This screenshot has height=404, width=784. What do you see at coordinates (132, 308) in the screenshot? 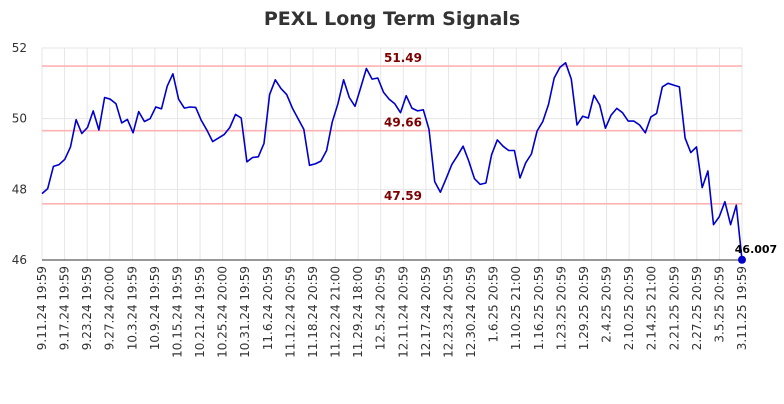
I see `x-tick-label: 10.3.24 19:59` at bounding box center [132, 308].